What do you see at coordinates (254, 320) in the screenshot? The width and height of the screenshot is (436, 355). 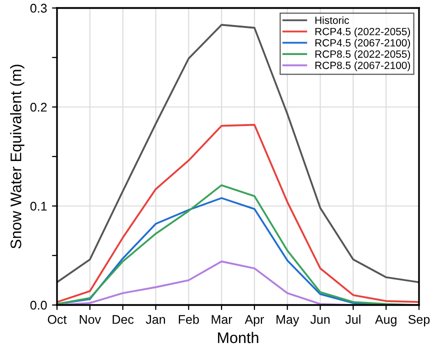 I see `x-tick-label: Apr` at bounding box center [254, 320].